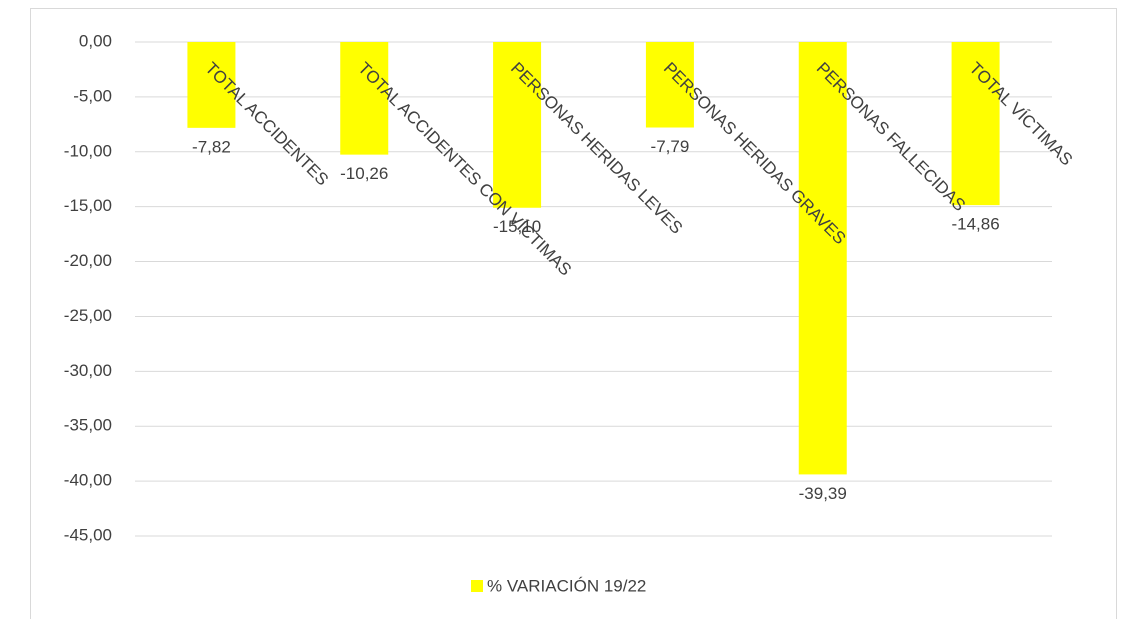 This screenshot has width=1122, height=619. Describe the element at coordinates (517, 226) in the screenshot. I see `data-label: -15,10` at that location.